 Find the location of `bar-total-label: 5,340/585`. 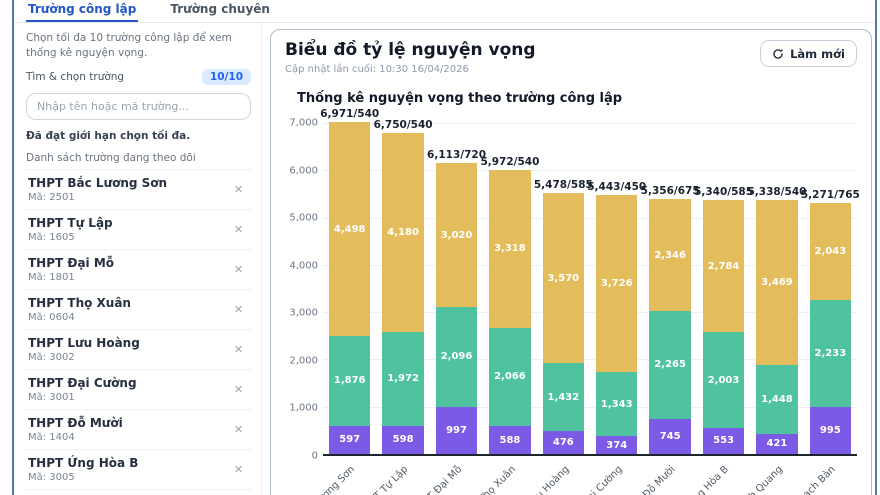

bar-total-label: 5,340/585 is located at coordinates (724, 191).